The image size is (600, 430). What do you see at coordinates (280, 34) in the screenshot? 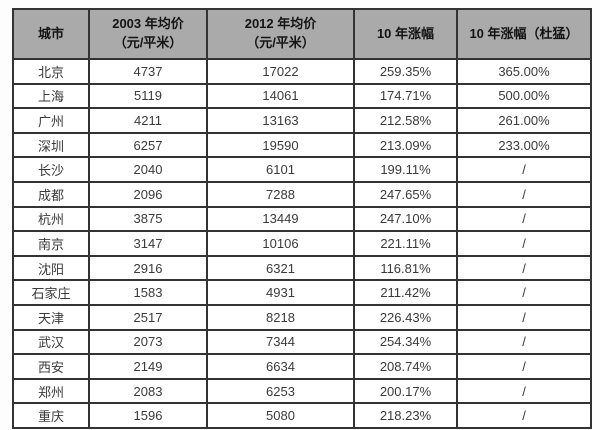
I see `header-price-2012: 2012 年均价 （元/平米）` at bounding box center [280, 34].